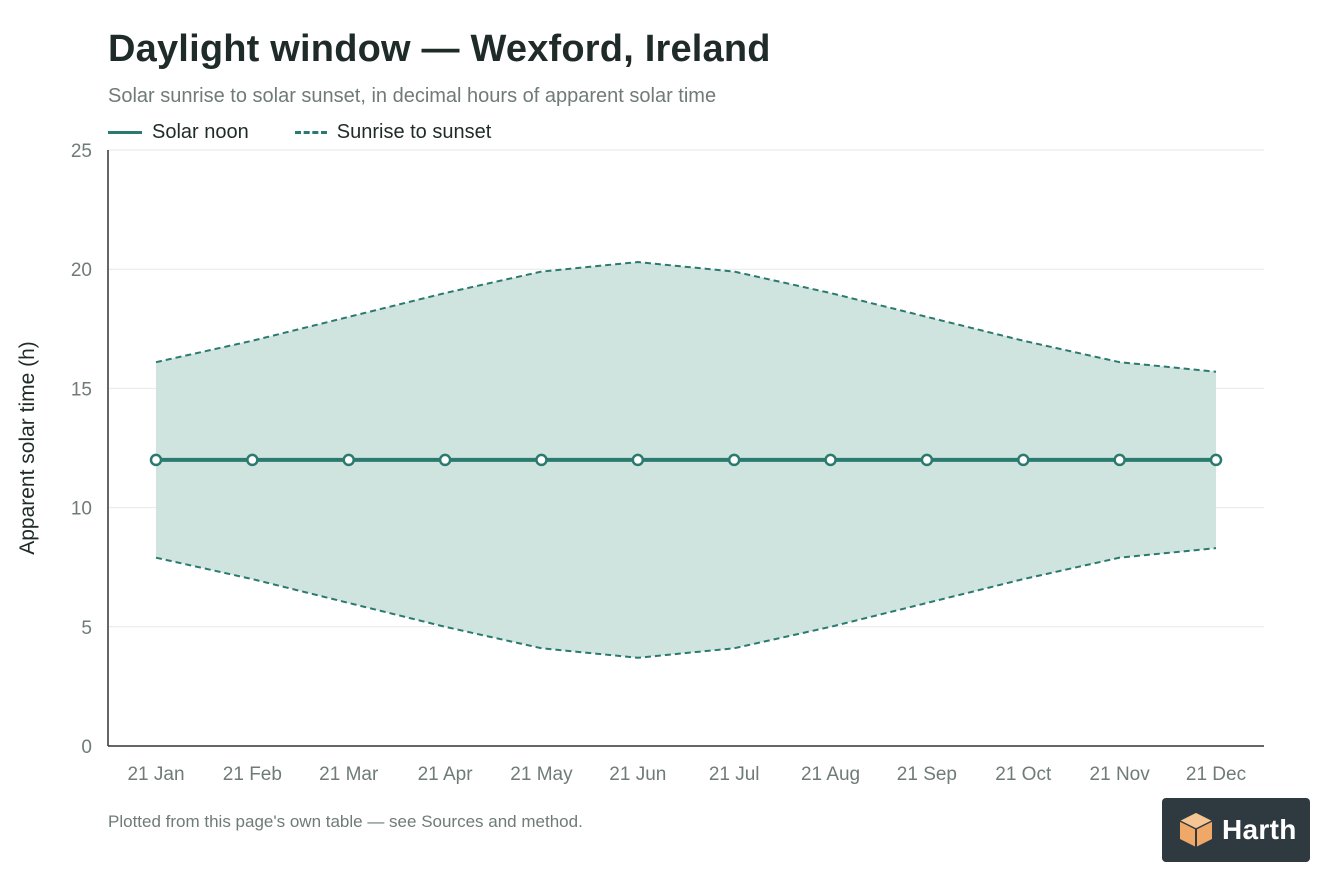 The height and width of the screenshot is (896, 1344). I want to click on chart-legend: Solar noon Sunrise to sunset, so click(322, 132).